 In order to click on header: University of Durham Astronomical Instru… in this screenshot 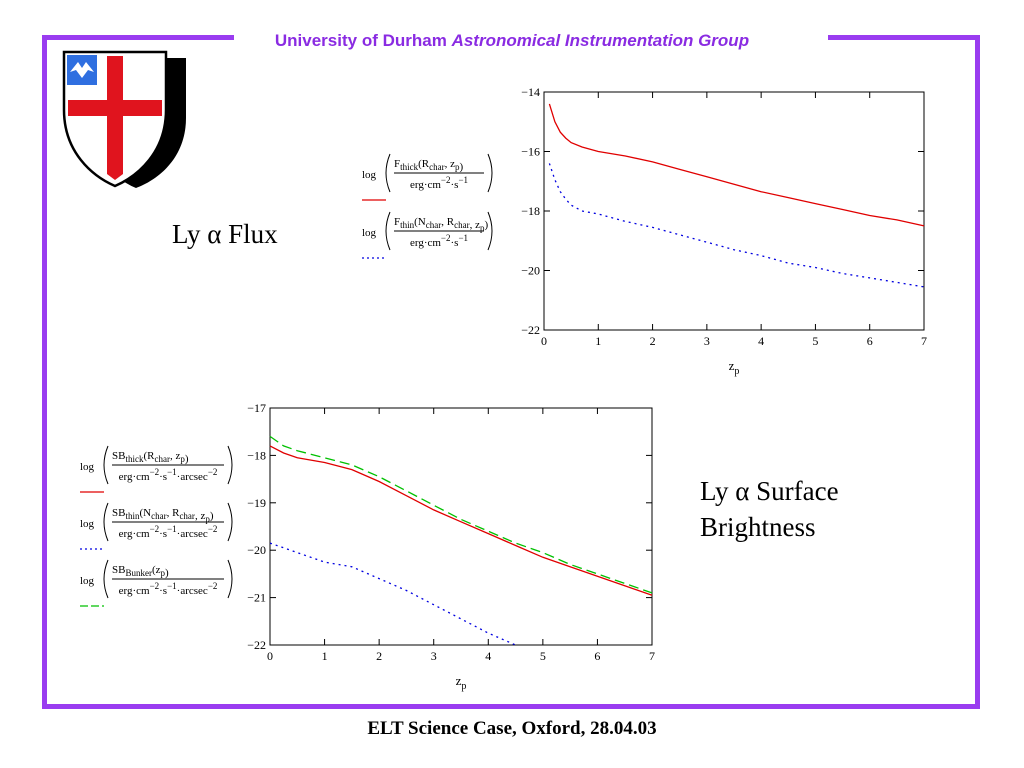, I will do `click(512, 41)`.